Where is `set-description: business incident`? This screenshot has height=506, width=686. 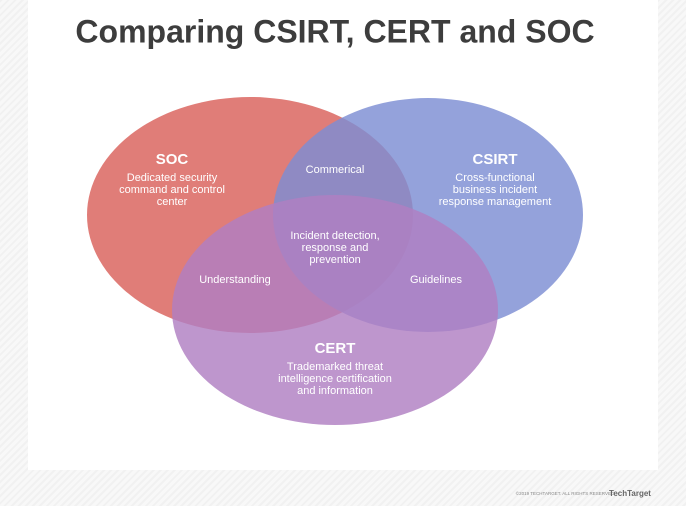
set-description: business incident is located at coordinates (495, 190).